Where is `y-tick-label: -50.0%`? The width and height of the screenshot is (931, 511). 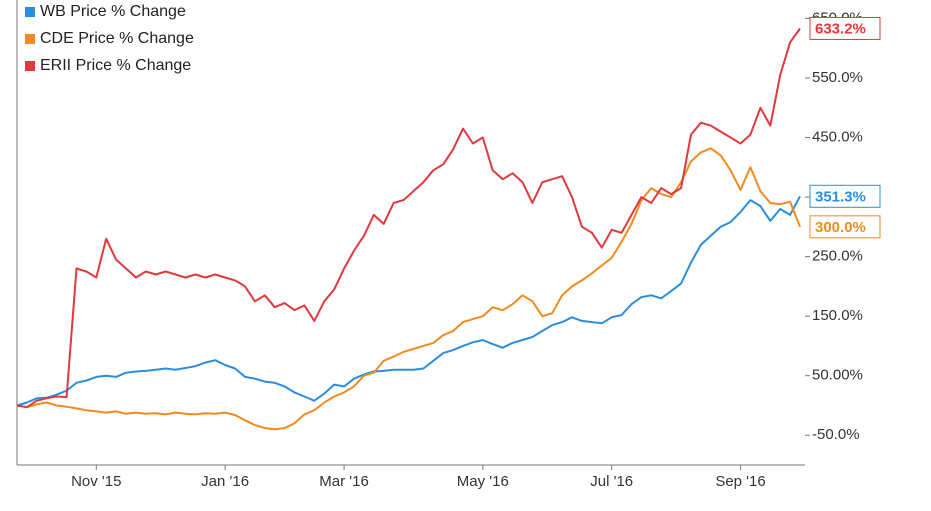
y-tick-label: -50.0% is located at coordinates (836, 434).